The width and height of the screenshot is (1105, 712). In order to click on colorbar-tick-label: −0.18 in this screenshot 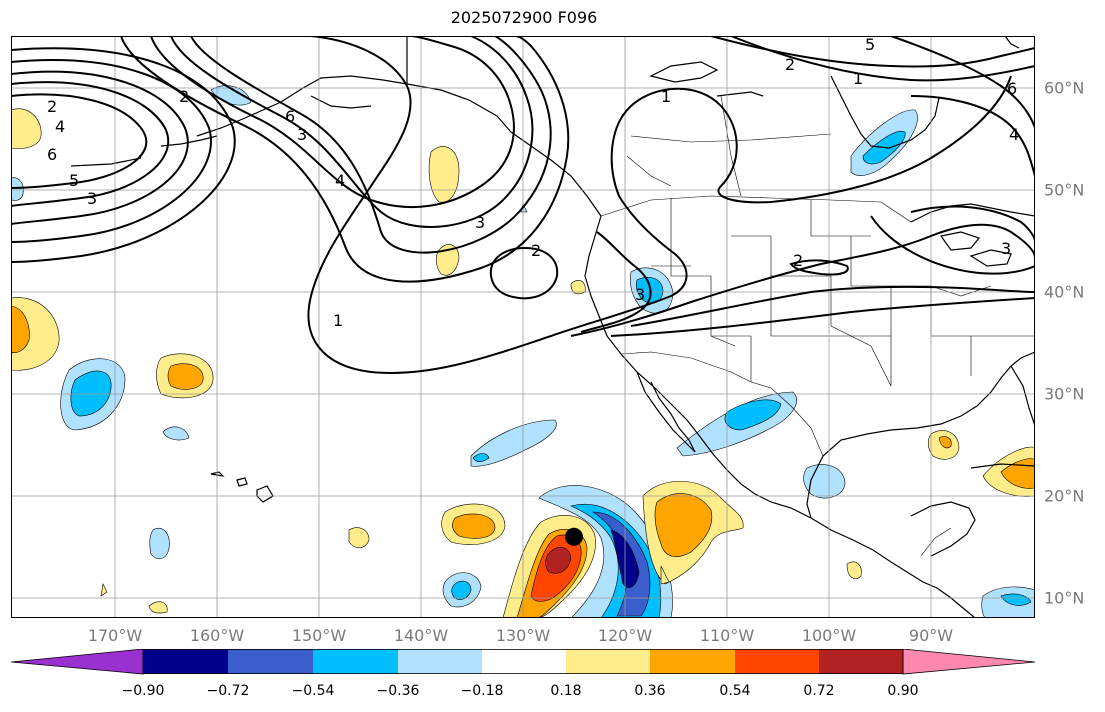, I will do `click(482, 691)`.